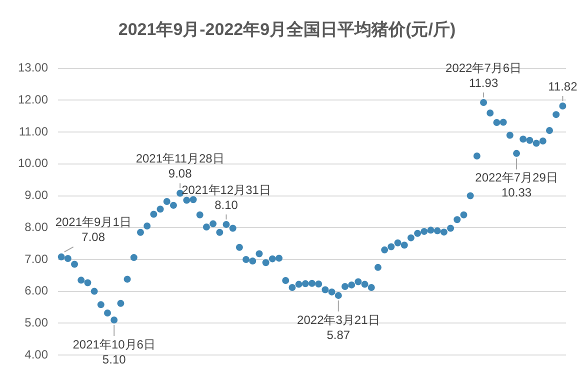 Image resolution: width=588 pixels, height=377 pixels. What do you see at coordinates (36, 259) in the screenshot?
I see `y-tick-label: 7.00` at bounding box center [36, 259].